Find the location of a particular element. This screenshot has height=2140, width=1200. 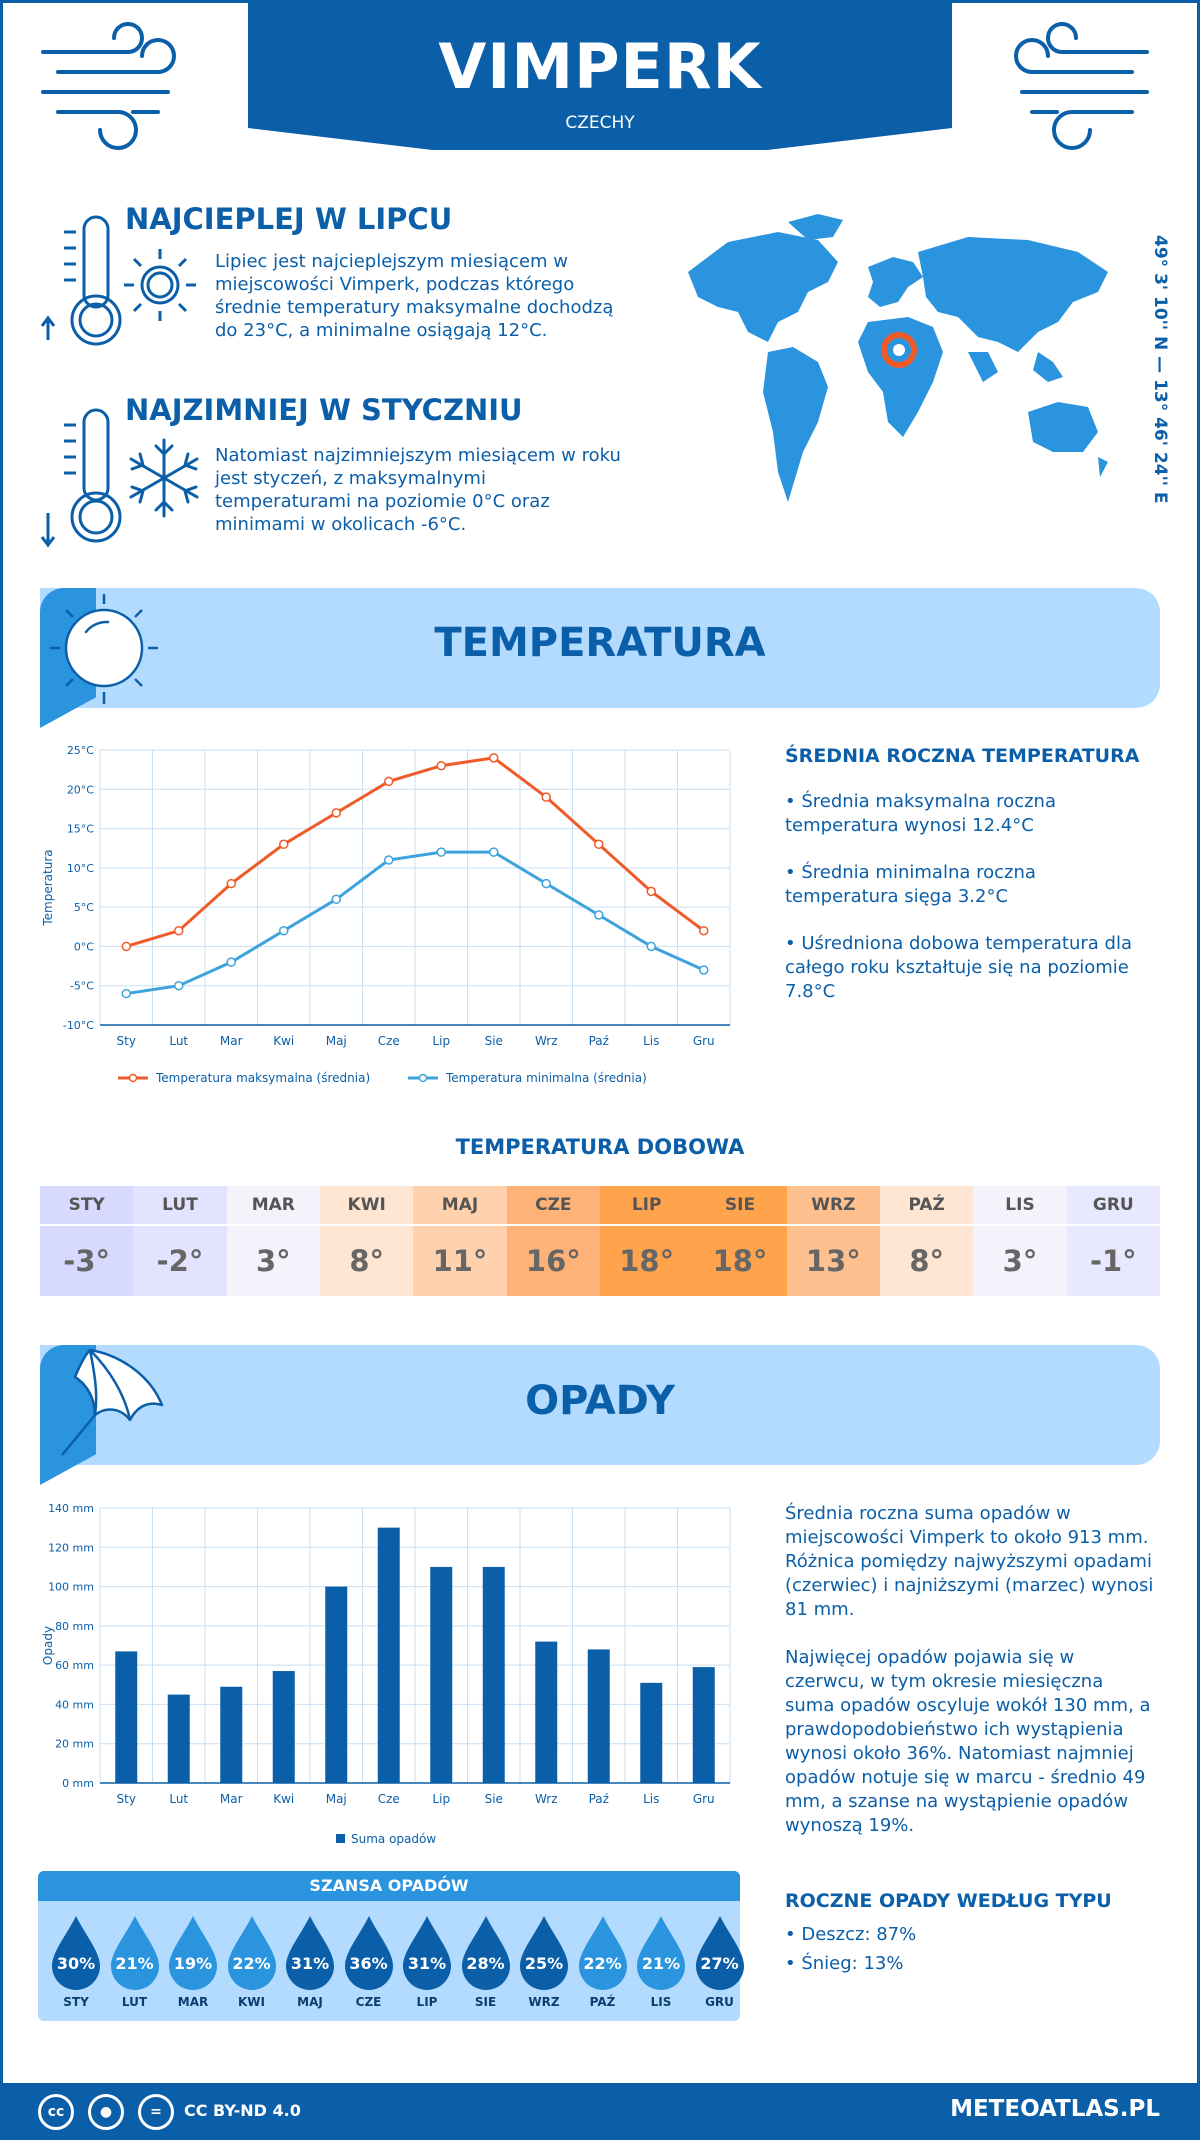

rain-chance-month: STY is located at coordinates (76, 2002).